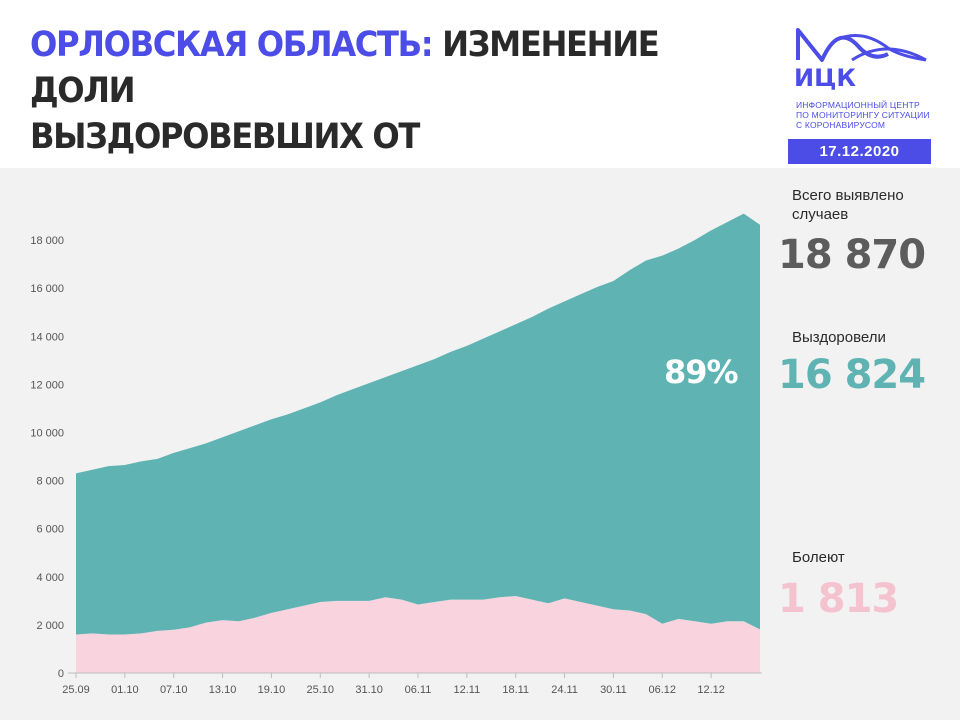 Image resolution: width=960 pixels, height=720 pixels. Describe the element at coordinates (47, 385) in the screenshot. I see `y-tick-label: 12 000` at that location.